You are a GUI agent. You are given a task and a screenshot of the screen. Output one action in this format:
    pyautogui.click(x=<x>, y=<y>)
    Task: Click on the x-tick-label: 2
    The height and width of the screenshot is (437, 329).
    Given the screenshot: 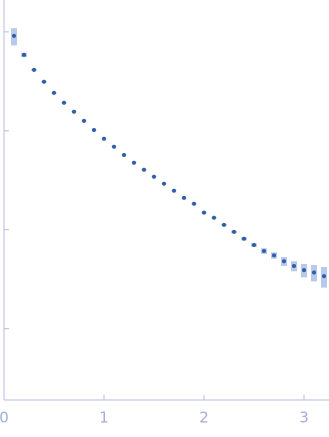 What is the action you would take?
    pyautogui.click(x=204, y=418)
    